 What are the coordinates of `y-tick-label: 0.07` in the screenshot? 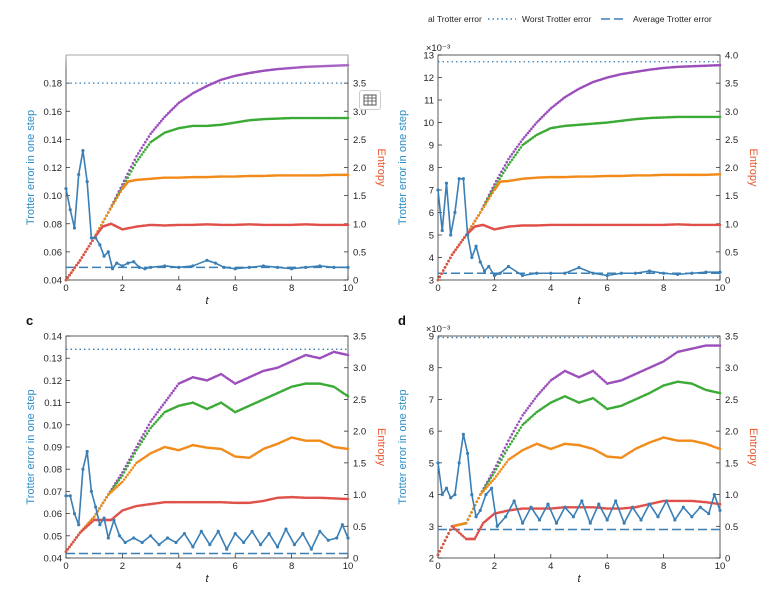 It's located at (53, 492).